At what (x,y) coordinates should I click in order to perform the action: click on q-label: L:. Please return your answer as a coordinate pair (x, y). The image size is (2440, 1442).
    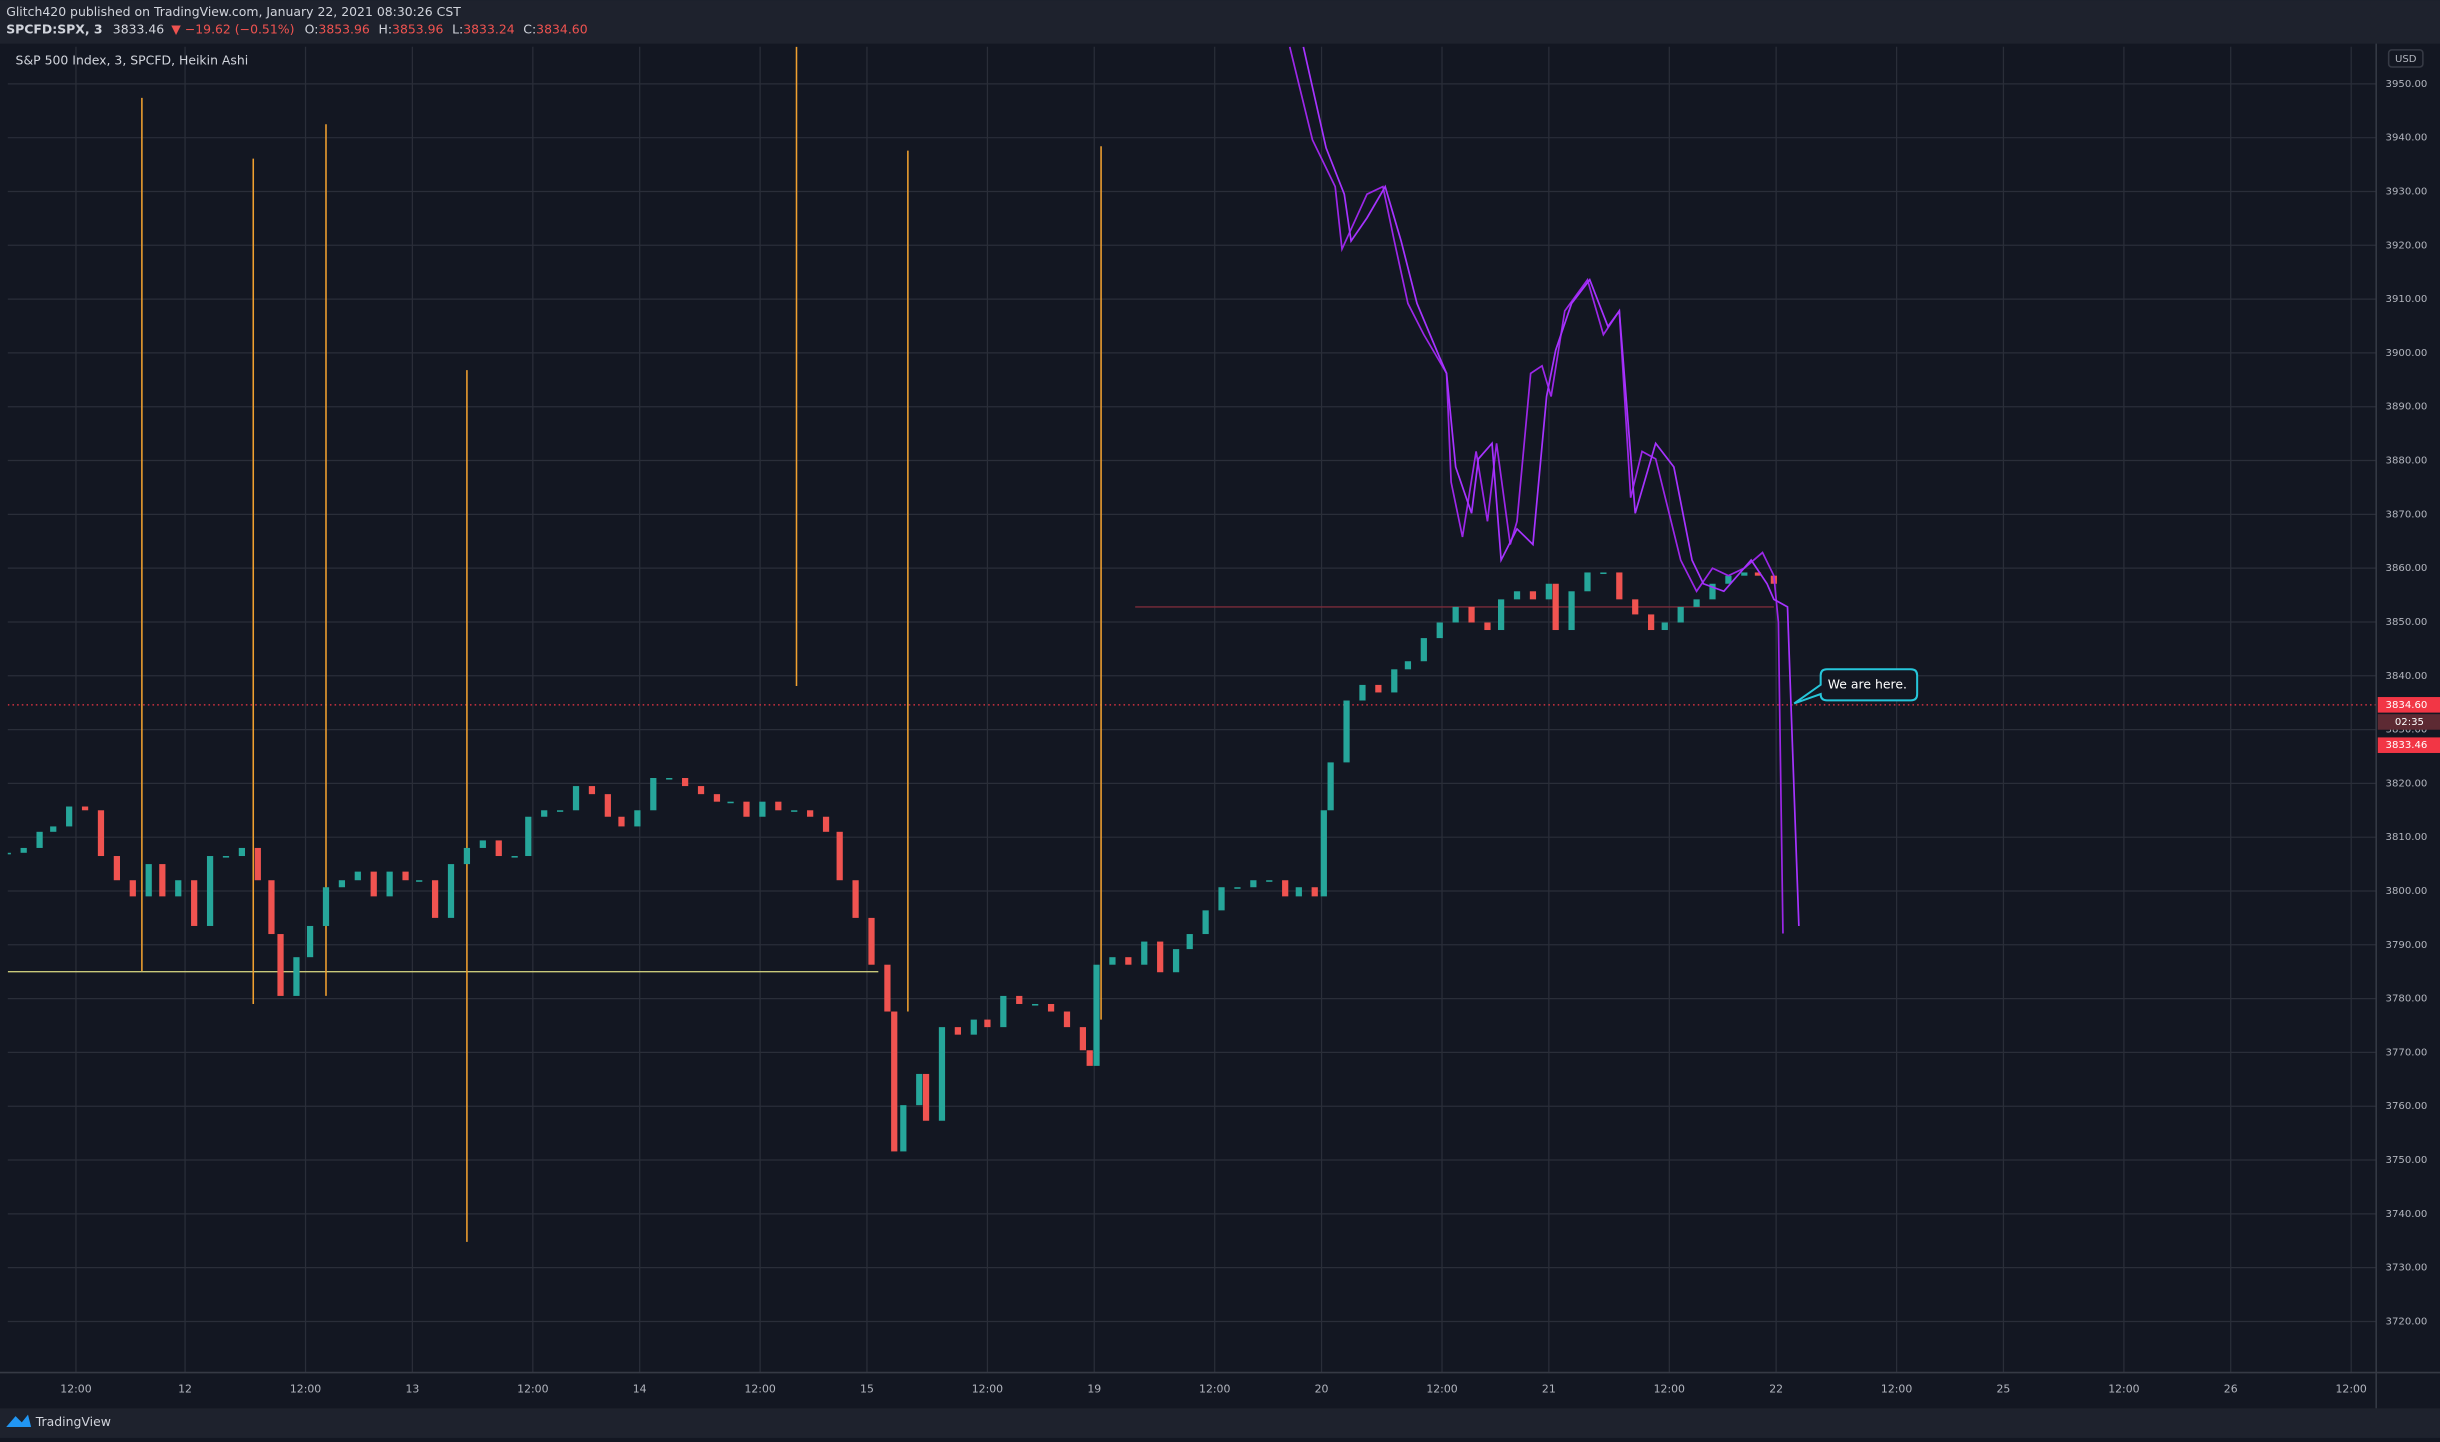
    Looking at the image, I should click on (457, 28).